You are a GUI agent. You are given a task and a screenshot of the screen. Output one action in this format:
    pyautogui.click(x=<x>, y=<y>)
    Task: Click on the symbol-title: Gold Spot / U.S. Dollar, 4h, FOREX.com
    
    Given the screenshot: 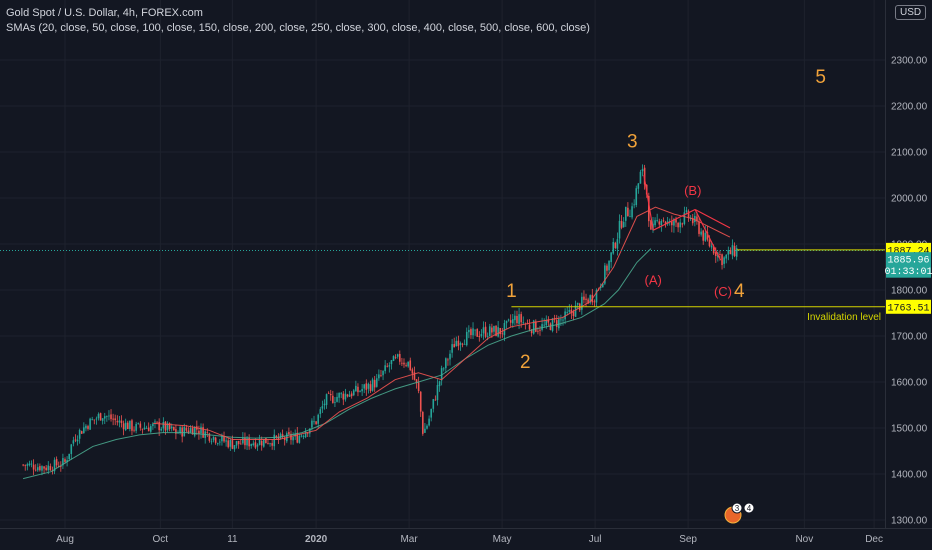 What is the action you would take?
    pyautogui.click(x=104, y=13)
    